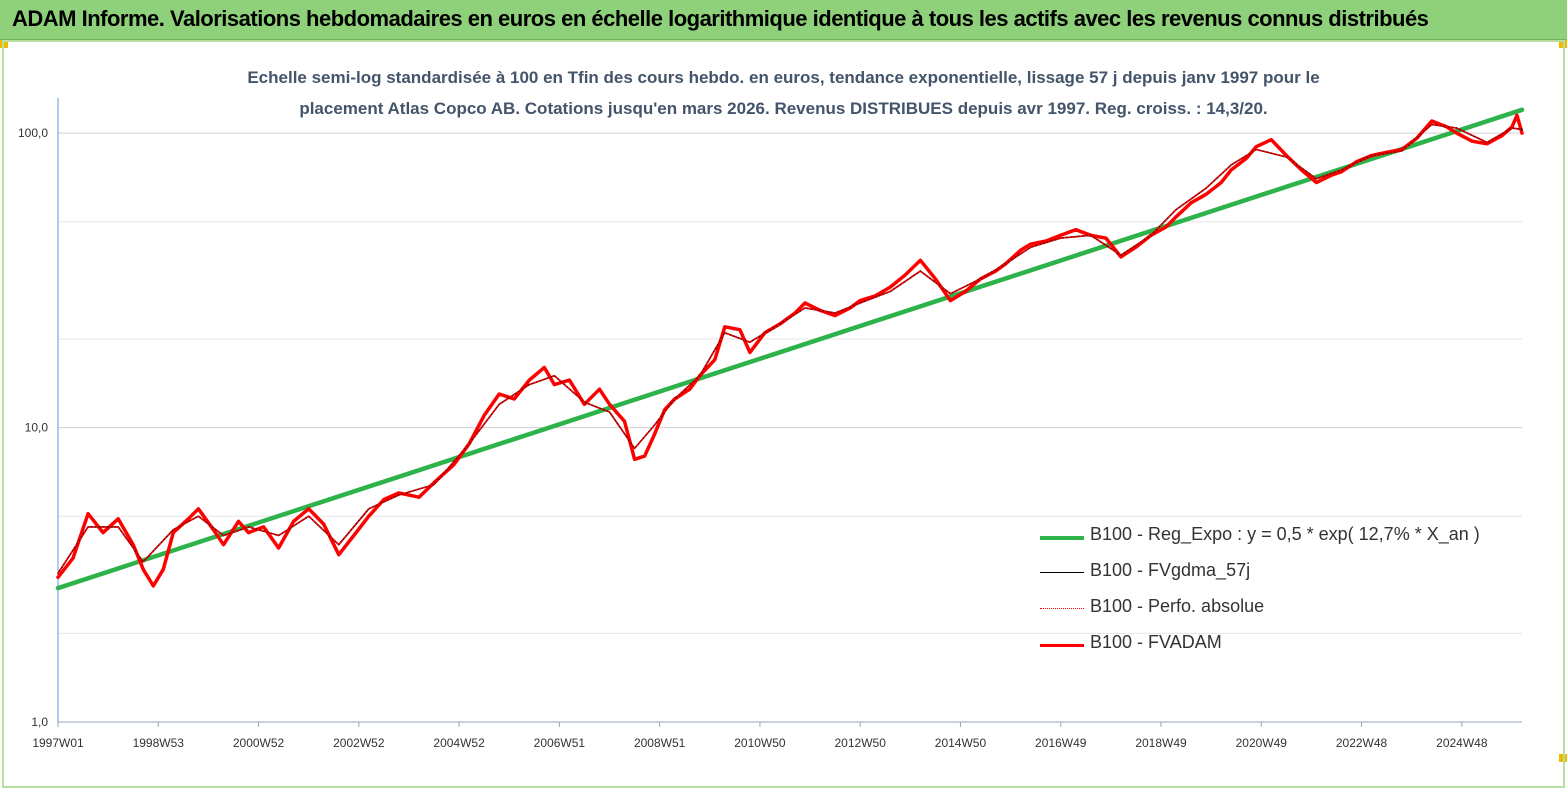 The image size is (1567, 790). What do you see at coordinates (961, 743) in the screenshot?
I see `x-tick-label: 2014W50` at bounding box center [961, 743].